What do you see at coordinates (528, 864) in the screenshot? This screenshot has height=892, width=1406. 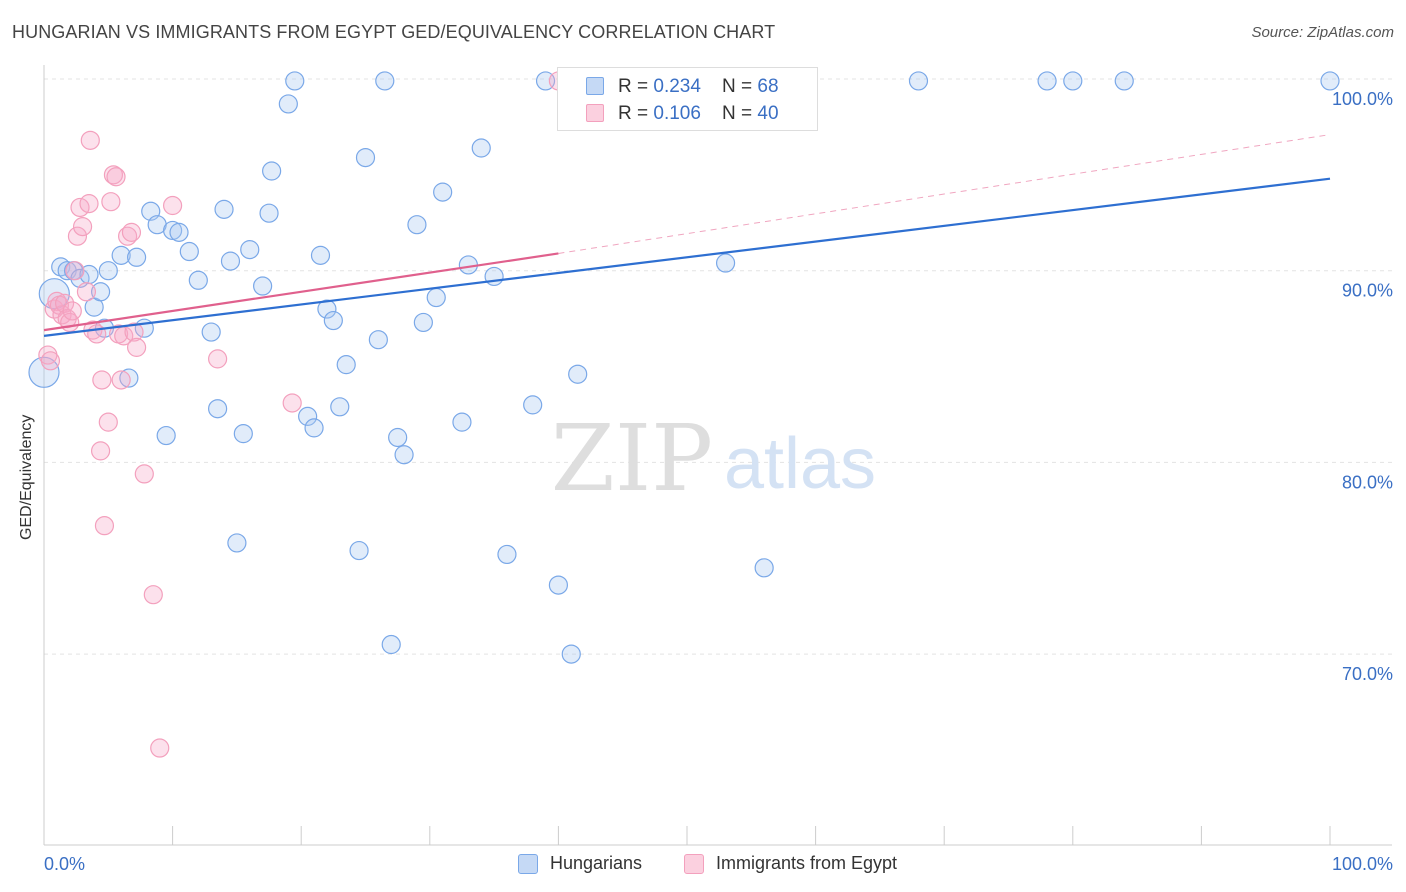 I see `hungarians-legend-swatch` at bounding box center [528, 864].